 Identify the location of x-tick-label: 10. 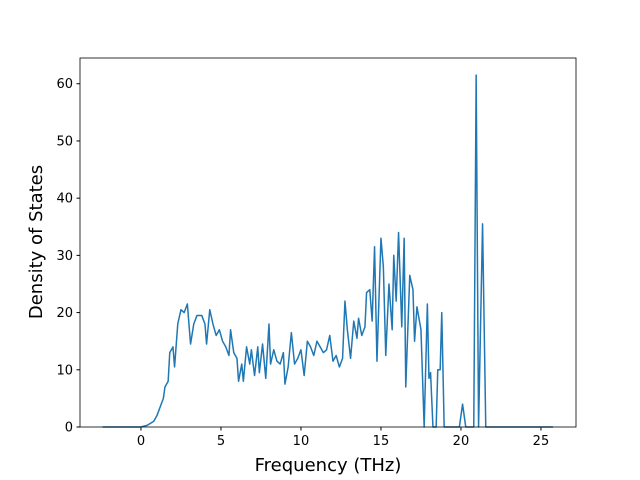
(301, 441).